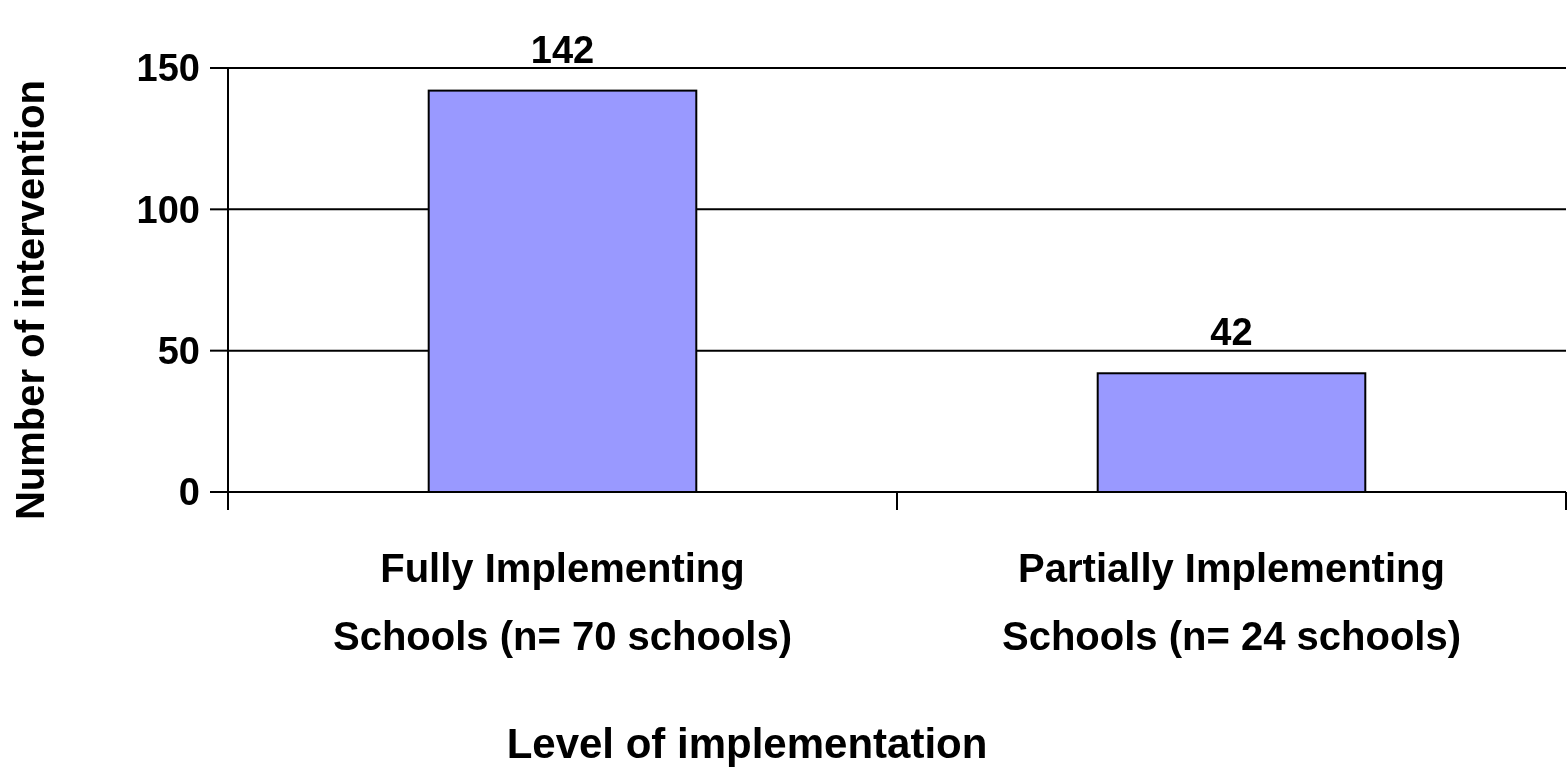 The image size is (1568, 768). I want to click on x-axis-title: Level of implementation, so click(747, 743).